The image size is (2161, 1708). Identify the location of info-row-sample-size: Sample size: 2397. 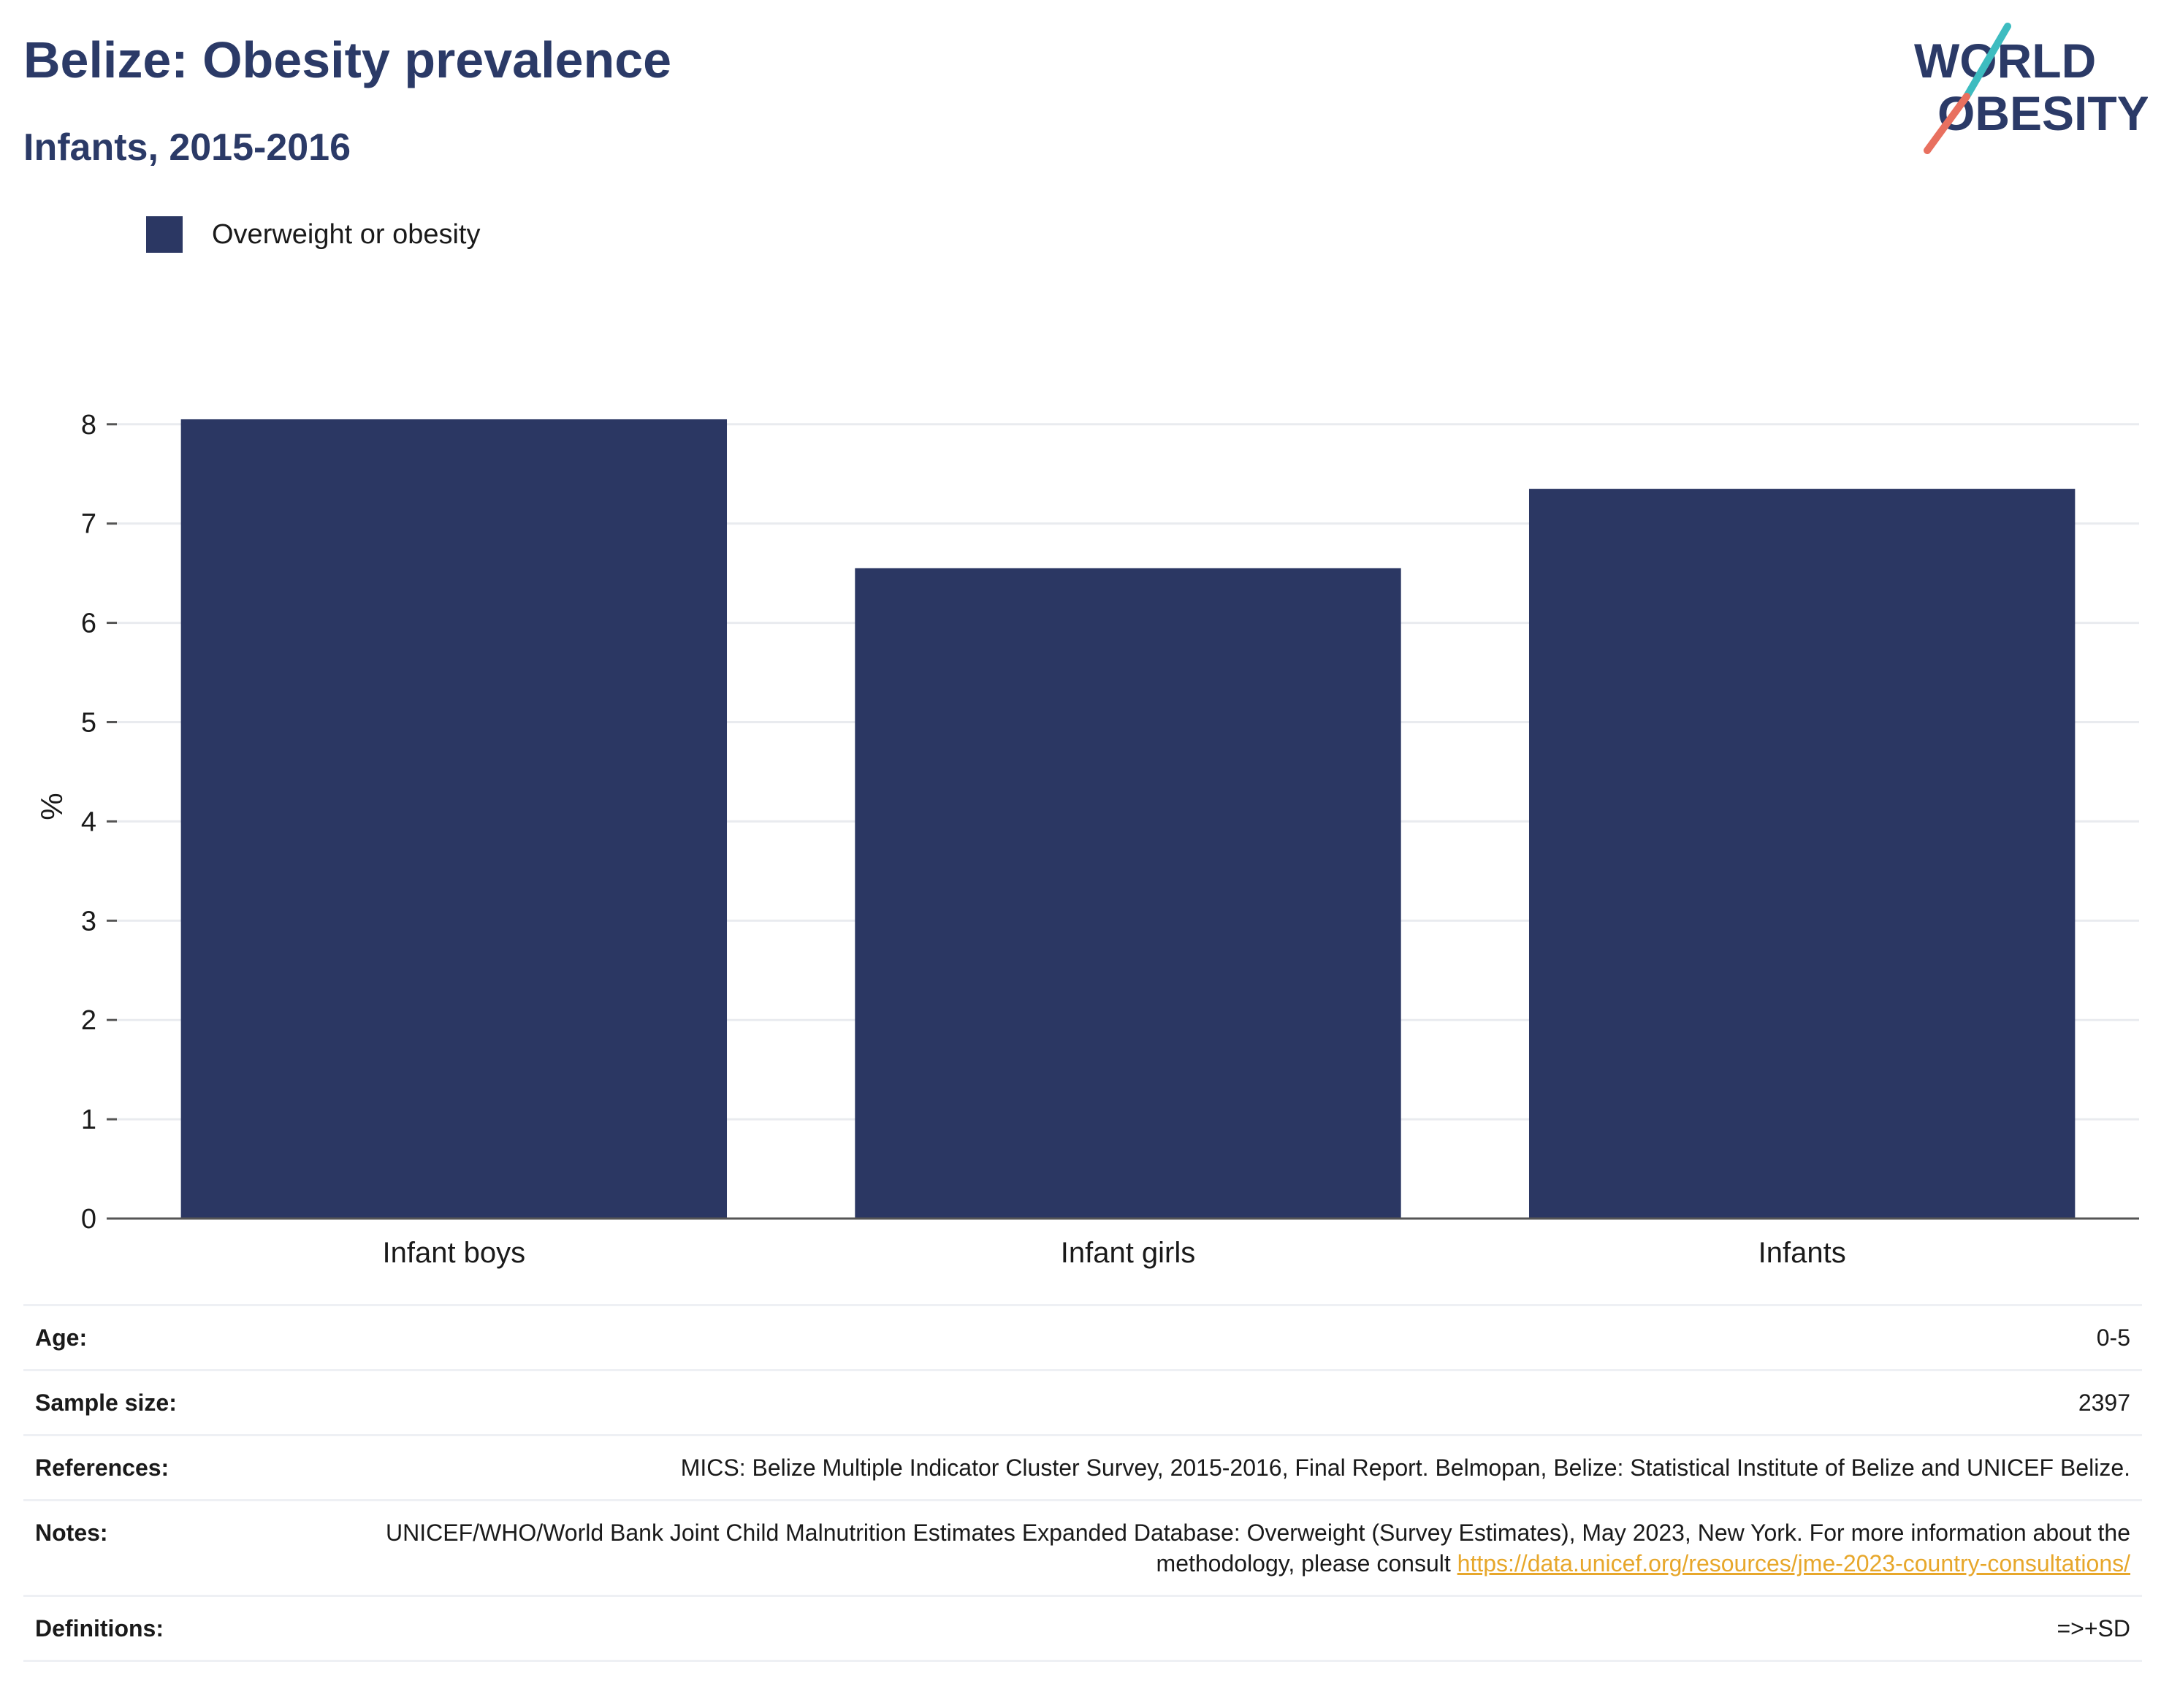
(1082, 1403).